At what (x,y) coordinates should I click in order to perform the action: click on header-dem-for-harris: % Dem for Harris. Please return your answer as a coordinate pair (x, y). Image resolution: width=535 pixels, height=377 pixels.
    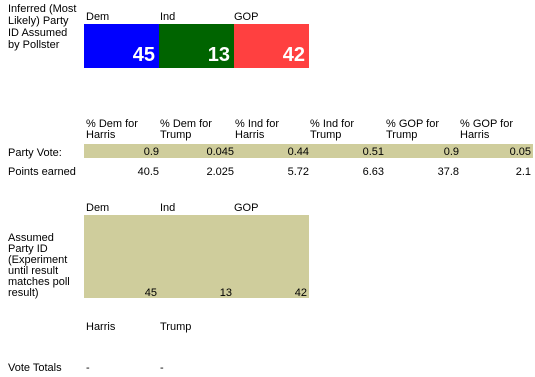
    Looking at the image, I should click on (112, 129).